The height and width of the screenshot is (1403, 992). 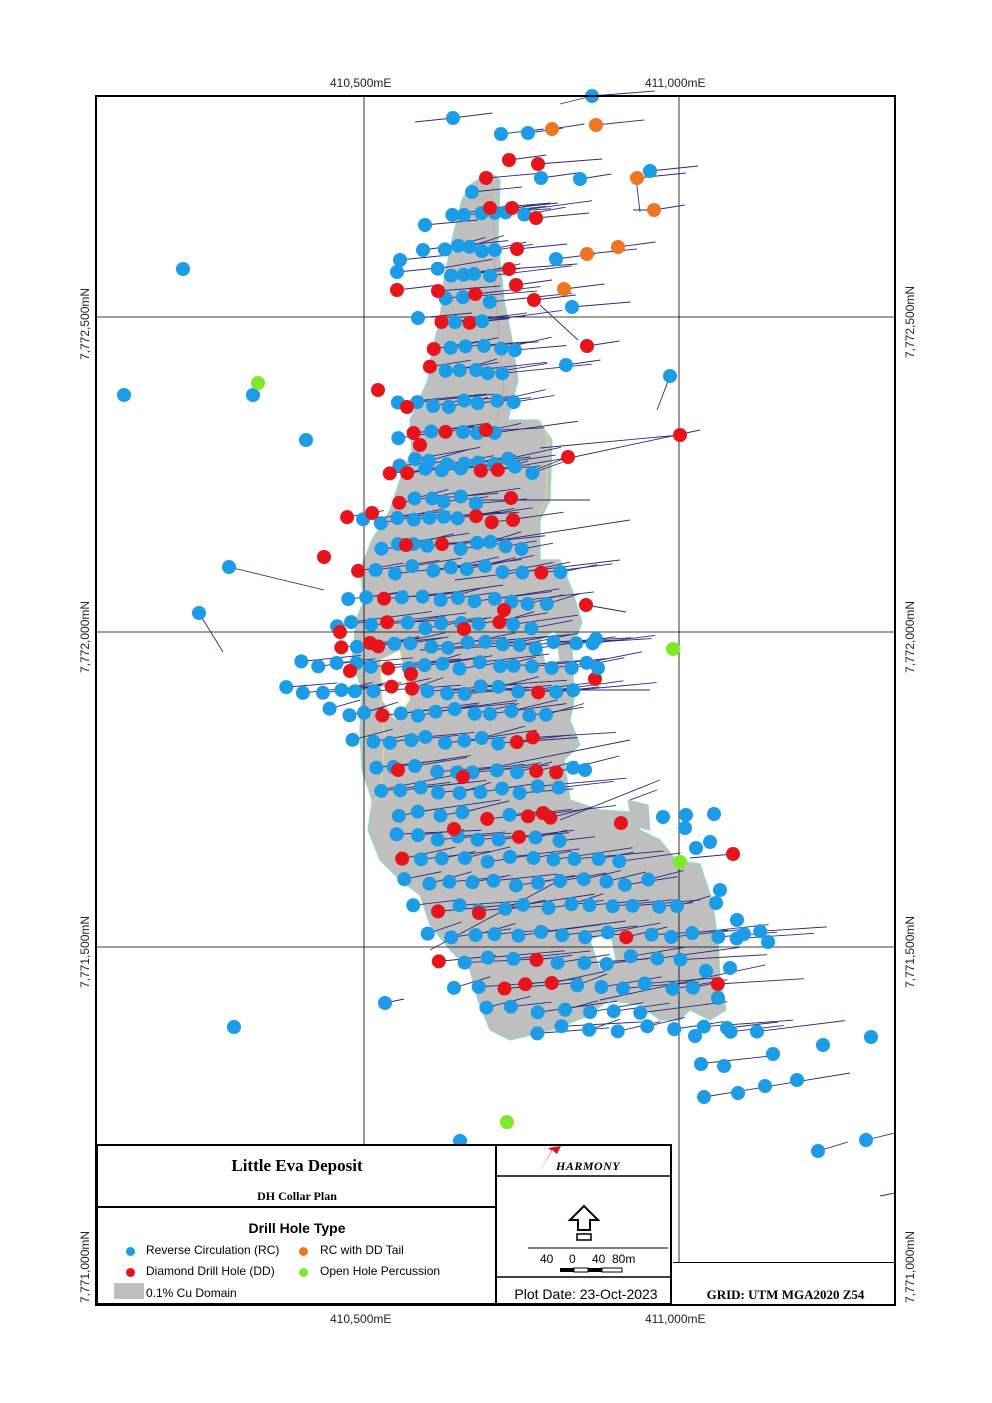 I want to click on legend-rc-swatch, so click(x=130, y=1251).